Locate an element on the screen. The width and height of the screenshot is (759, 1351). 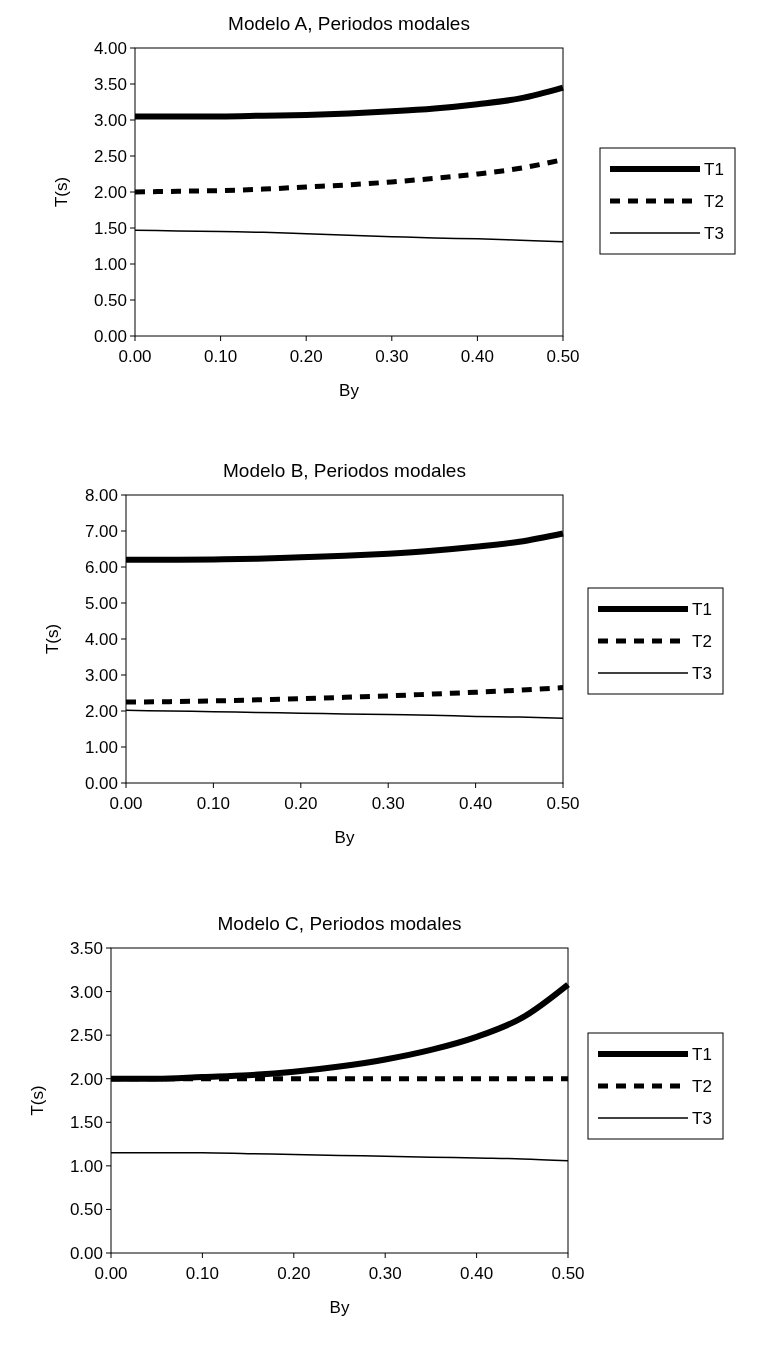
y-tick-label: 6.00 is located at coordinates (101, 567).